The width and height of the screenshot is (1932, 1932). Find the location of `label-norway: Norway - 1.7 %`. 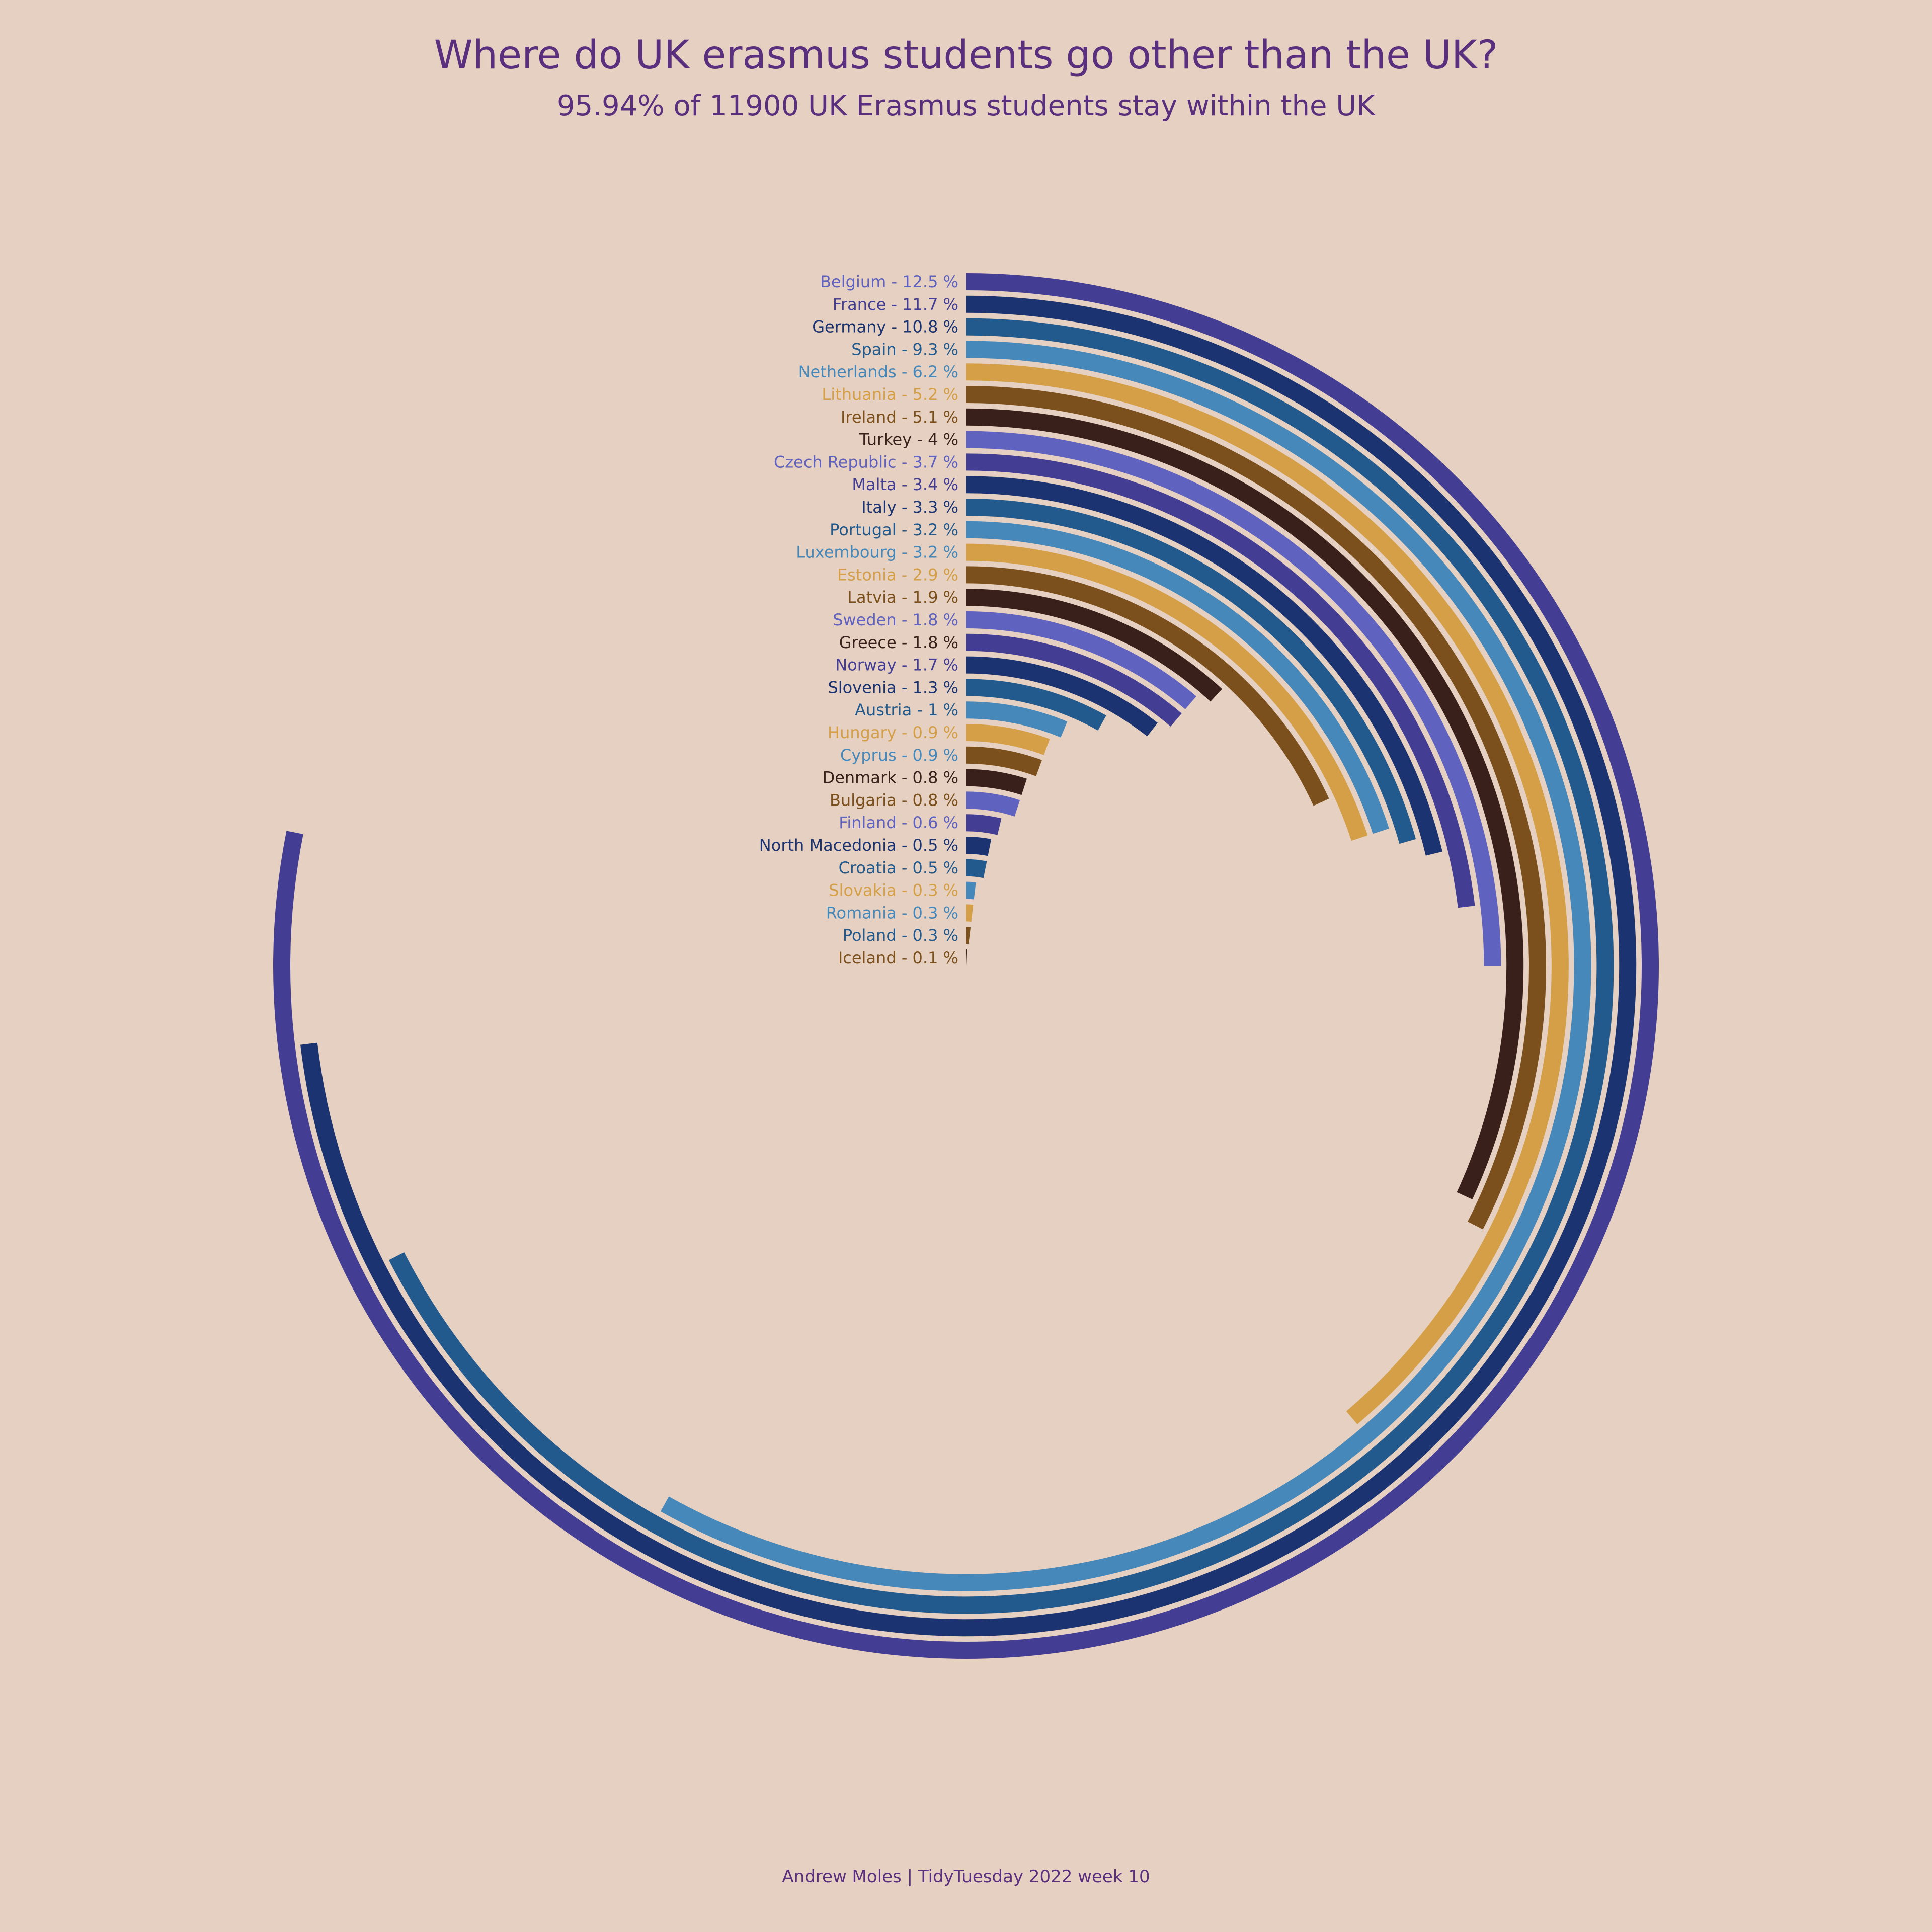

label-norway: Norway - 1.7 % is located at coordinates (897, 665).